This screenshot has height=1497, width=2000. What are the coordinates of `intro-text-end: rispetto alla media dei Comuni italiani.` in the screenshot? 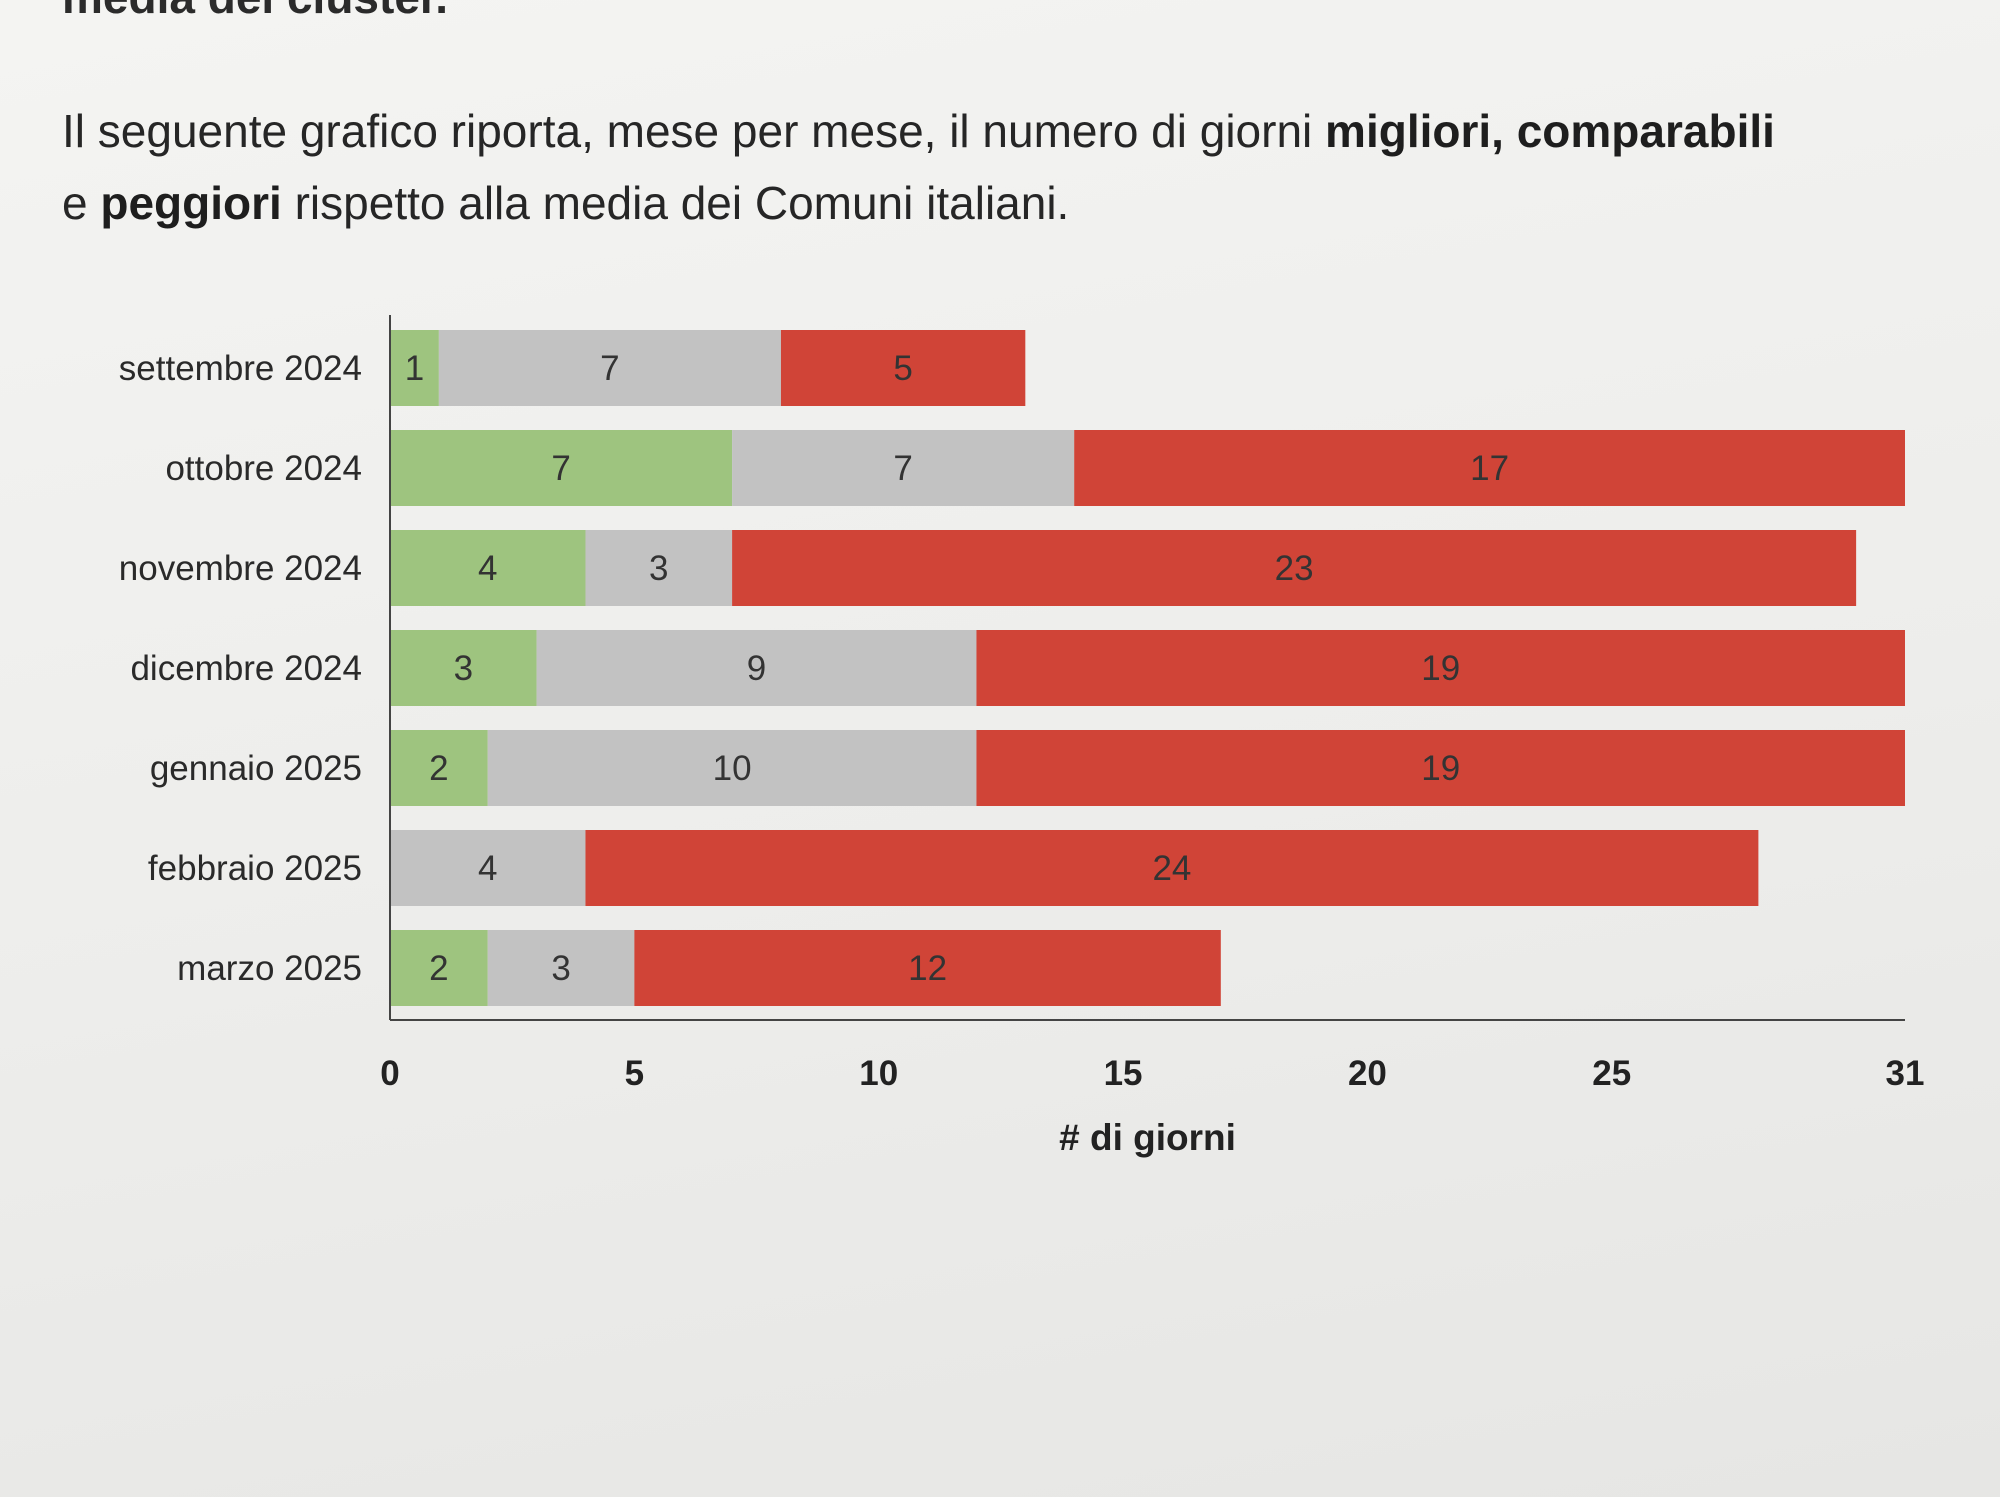 It's located at (675, 203).